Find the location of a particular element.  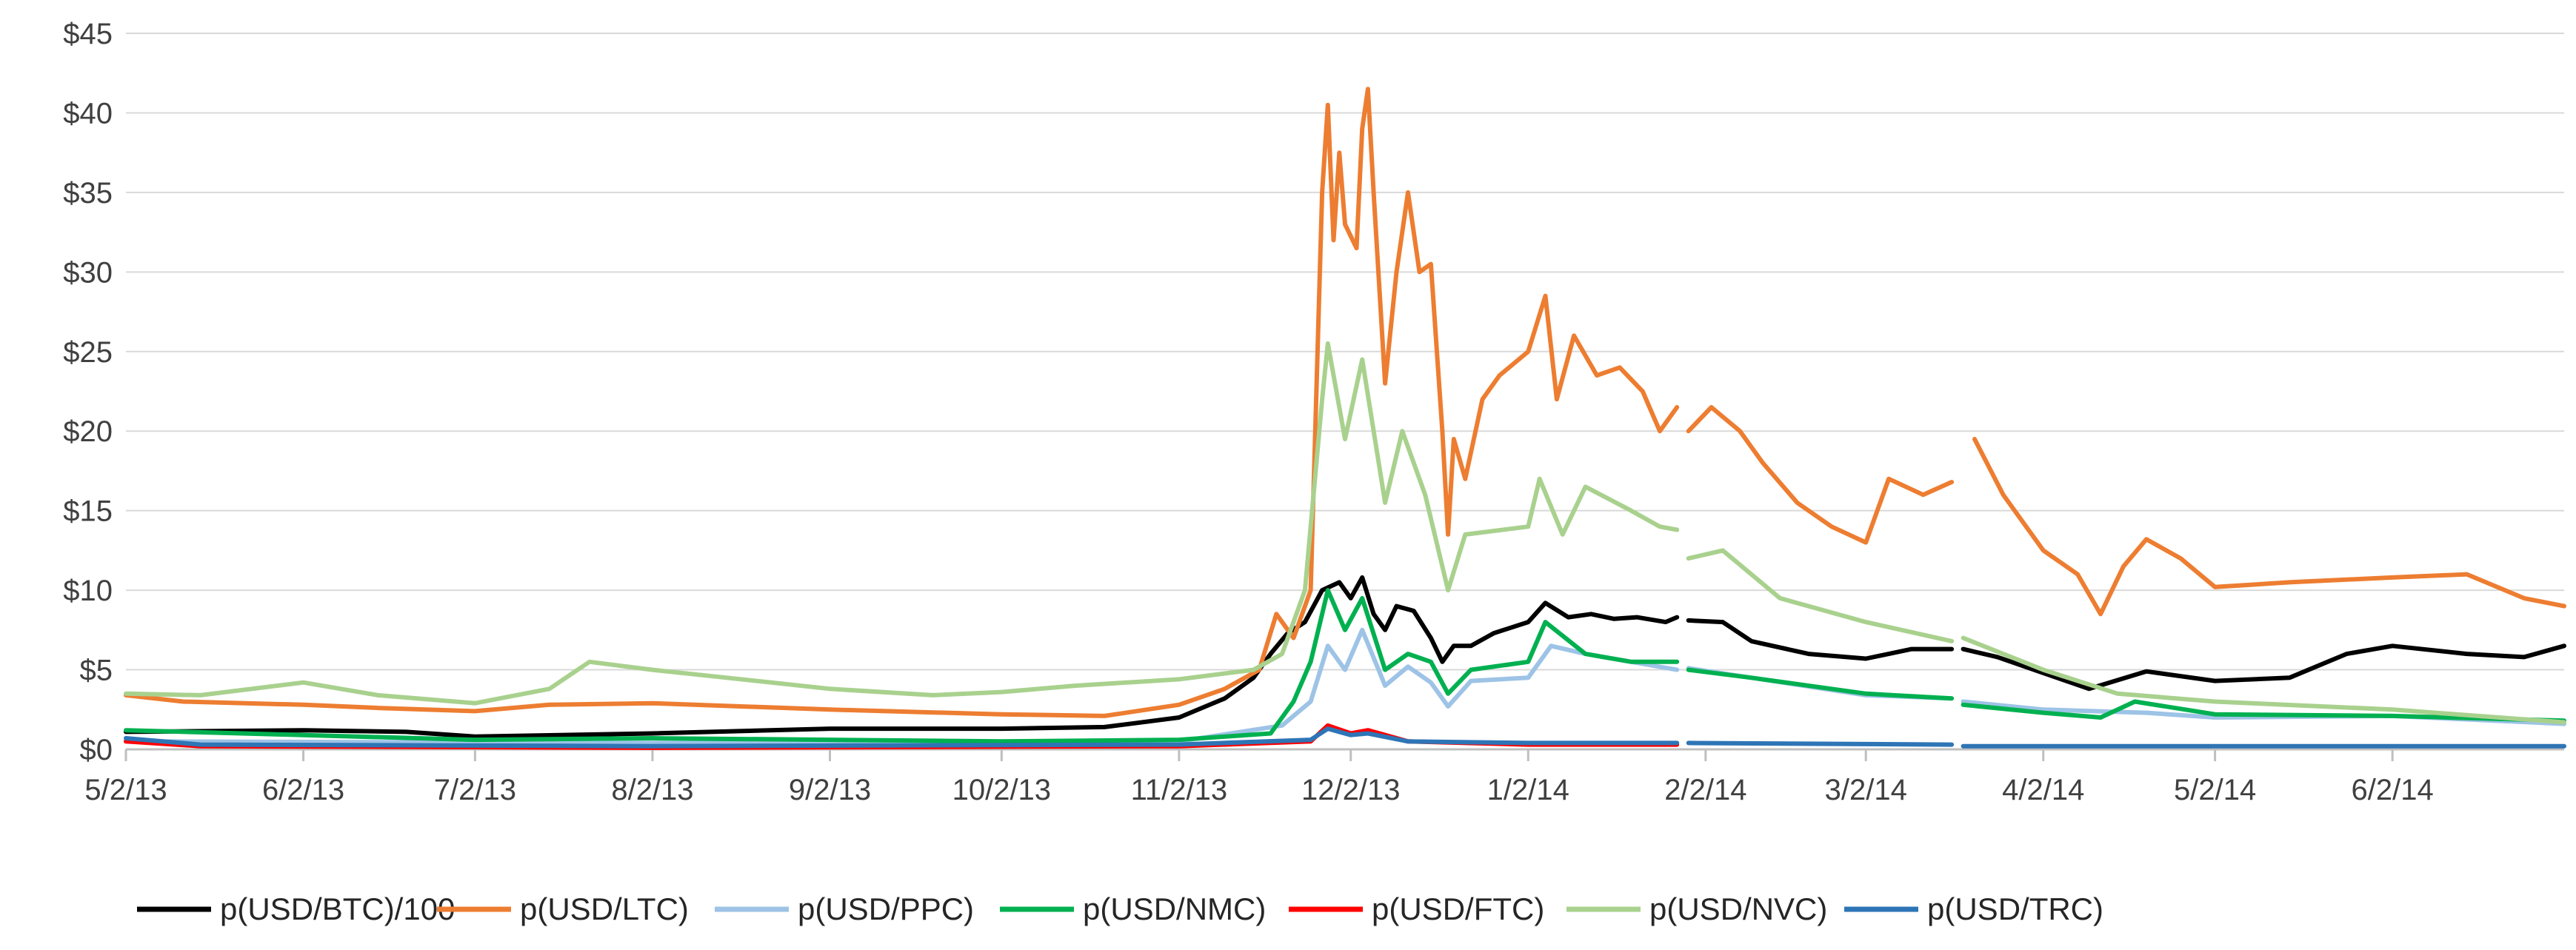

legend-label: p(USD/PPC) is located at coordinates (886, 909).